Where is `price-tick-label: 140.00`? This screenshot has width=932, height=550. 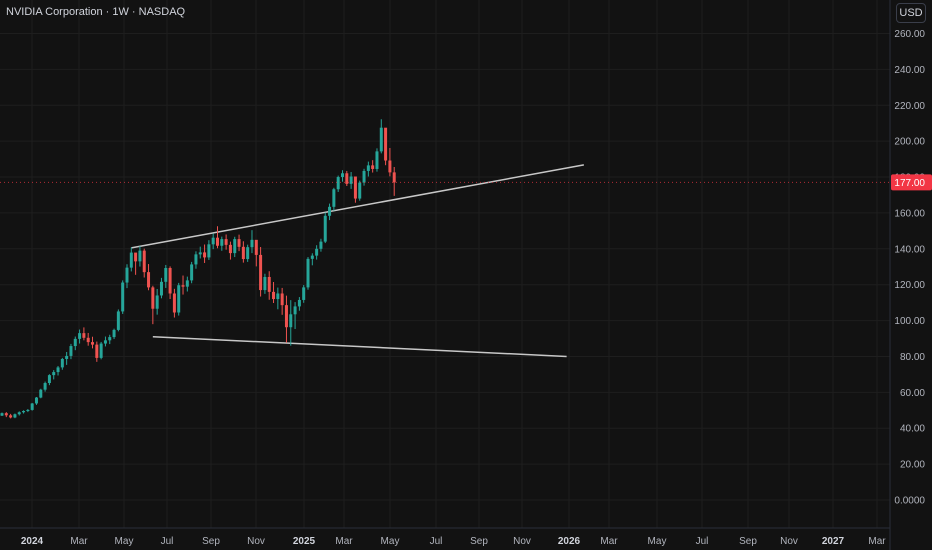
price-tick-label: 140.00 is located at coordinates (909, 249).